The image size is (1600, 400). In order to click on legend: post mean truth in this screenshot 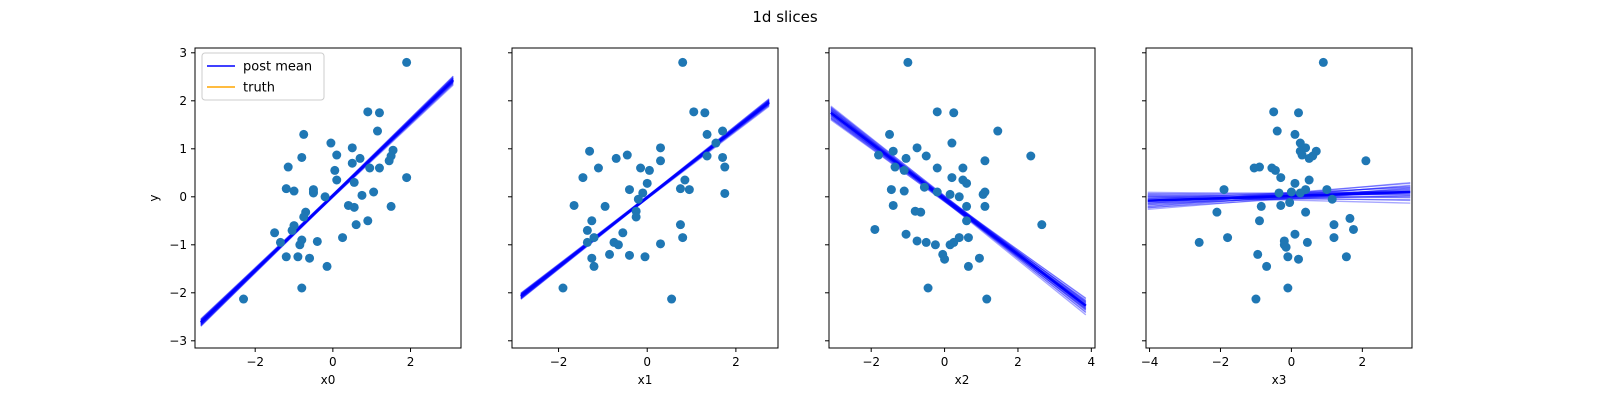, I will do `click(263, 76)`.